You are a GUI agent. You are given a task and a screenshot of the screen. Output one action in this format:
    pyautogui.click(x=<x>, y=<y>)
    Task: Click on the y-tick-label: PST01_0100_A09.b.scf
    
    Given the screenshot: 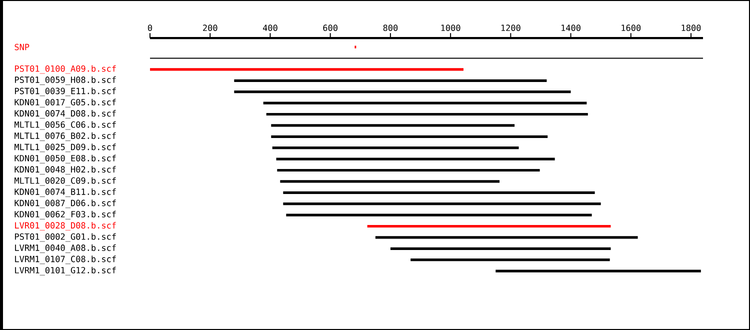 What is the action you would take?
    pyautogui.click(x=65, y=69)
    